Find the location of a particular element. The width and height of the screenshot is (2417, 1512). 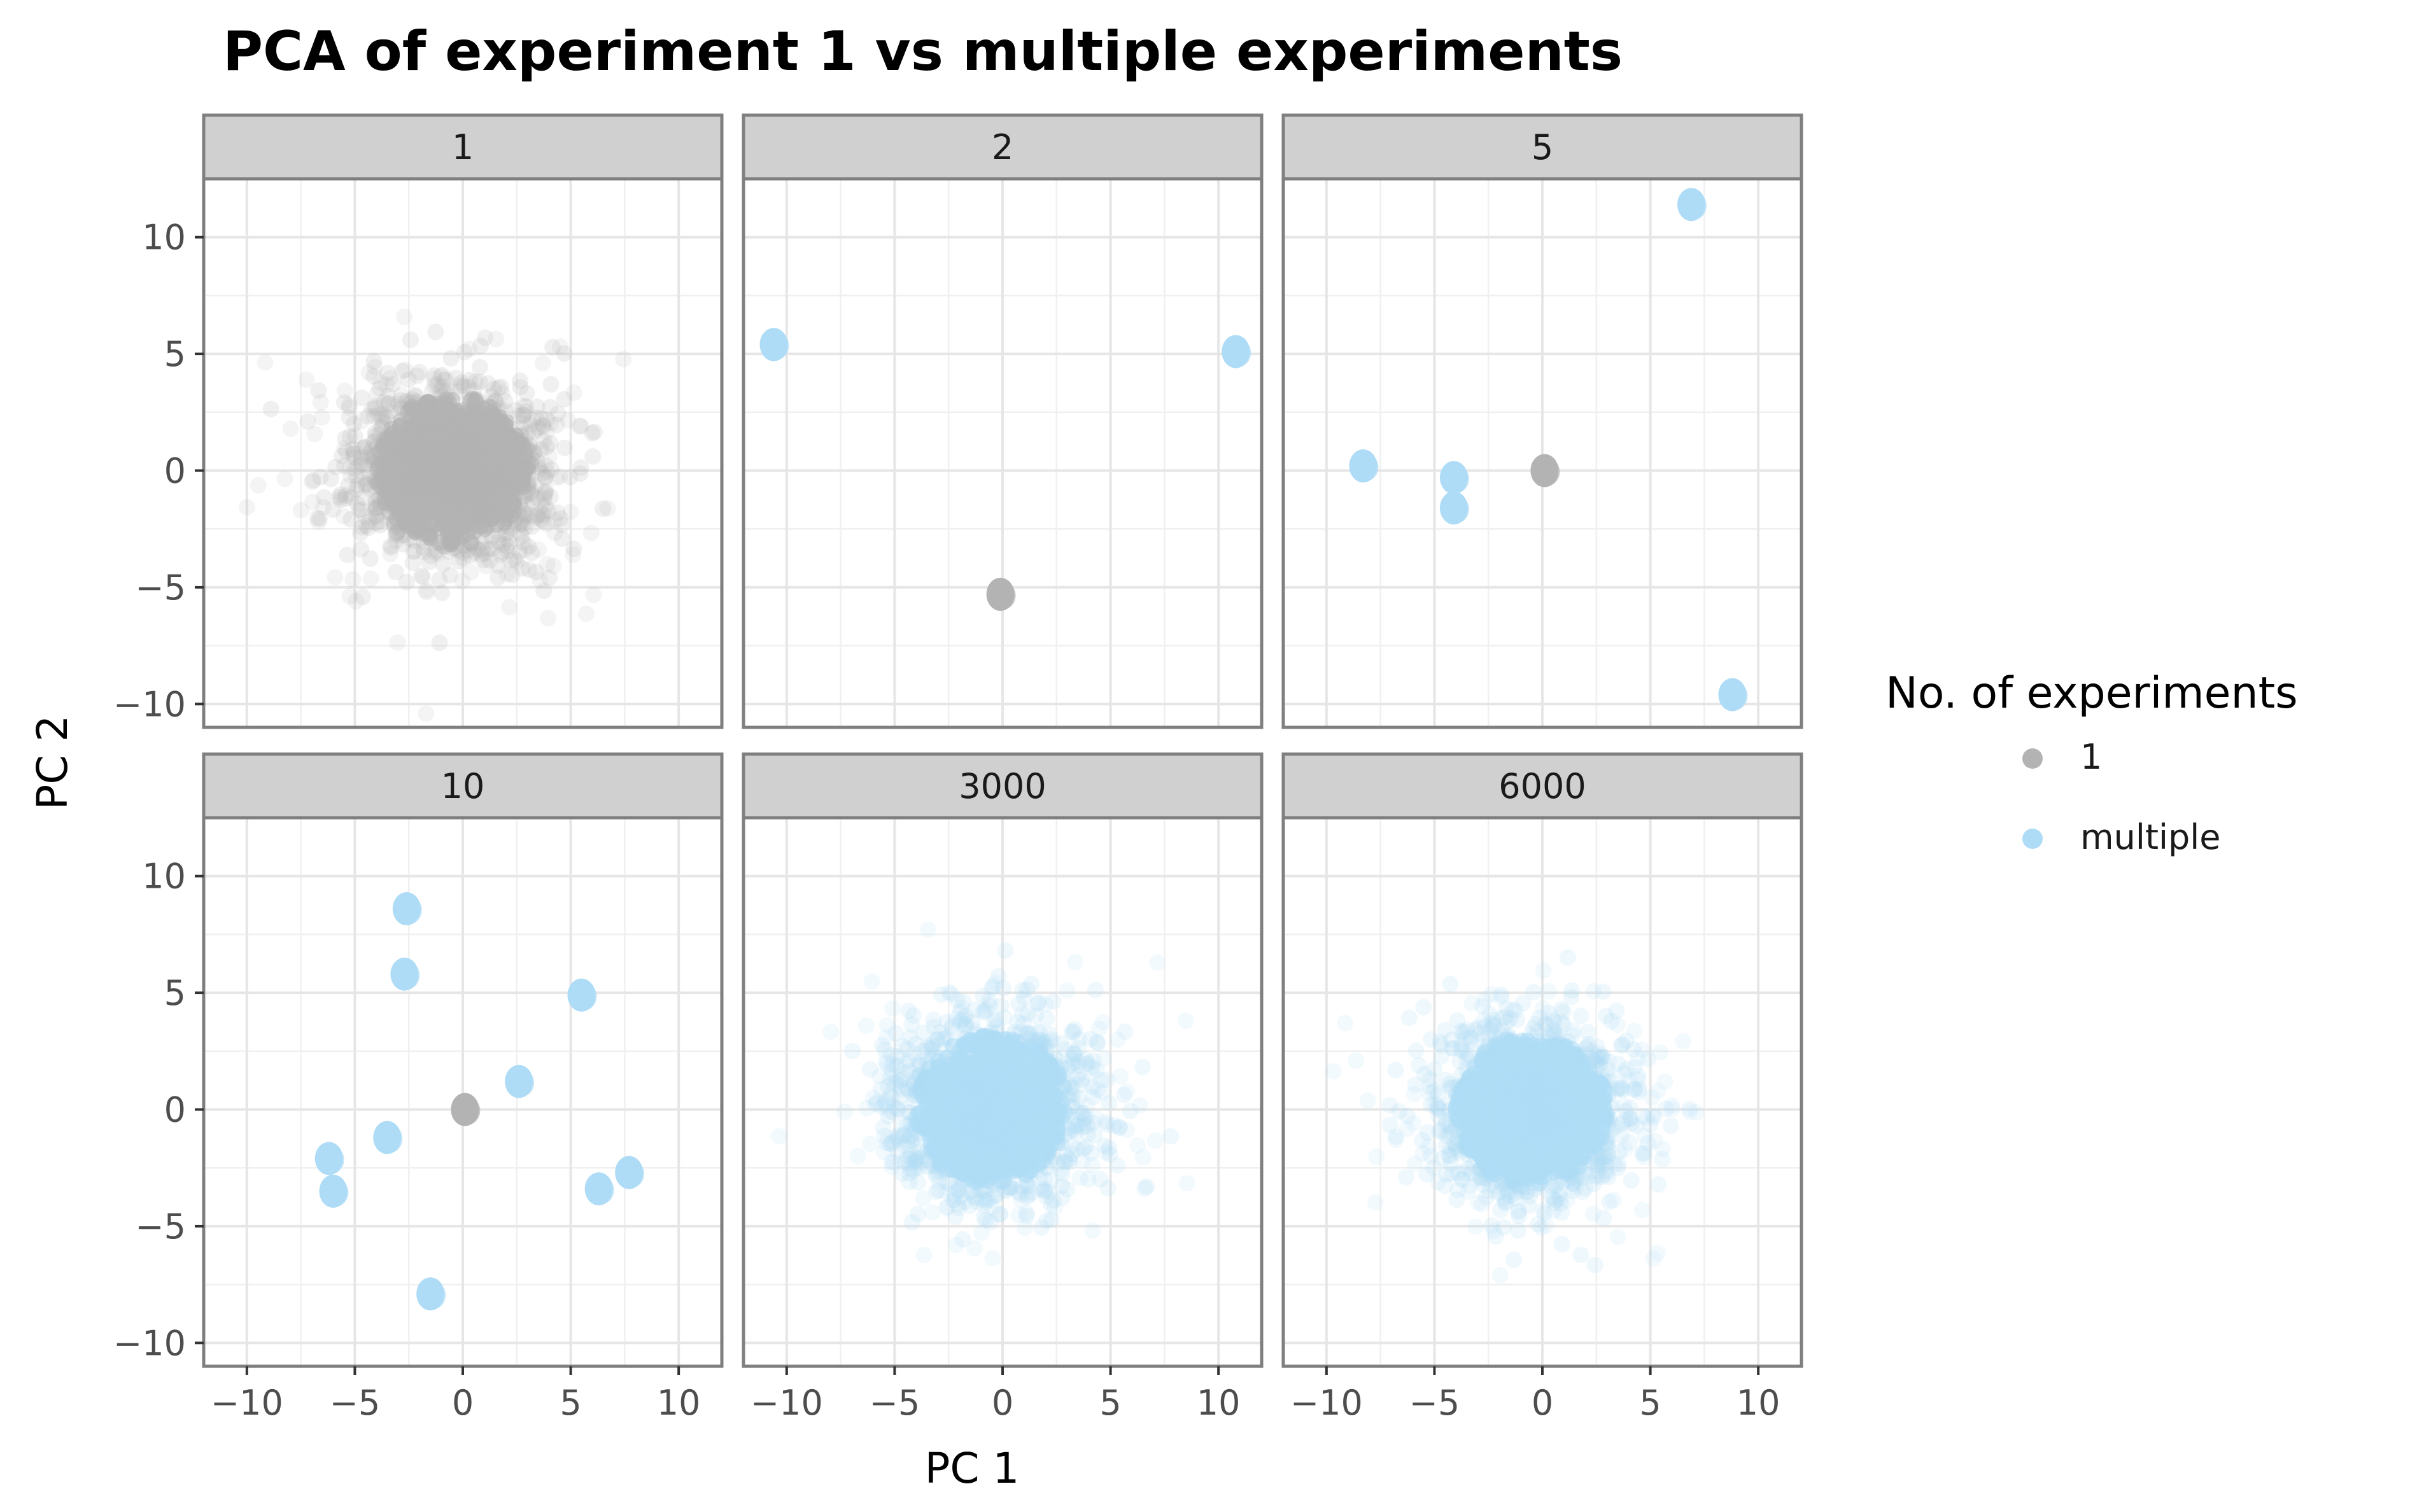

y-tick-label: −5 is located at coordinates (160, 1227).